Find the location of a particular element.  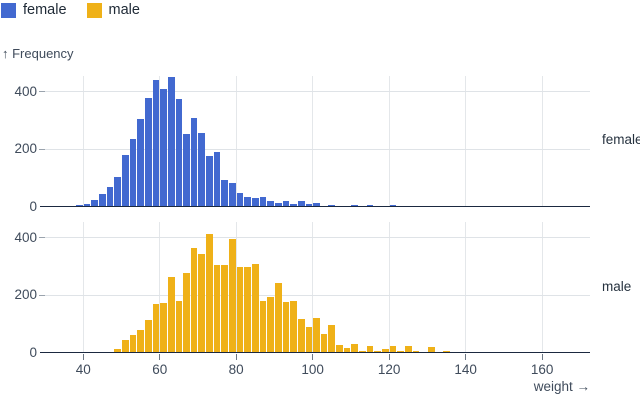

legend: female male is located at coordinates (70, 10).